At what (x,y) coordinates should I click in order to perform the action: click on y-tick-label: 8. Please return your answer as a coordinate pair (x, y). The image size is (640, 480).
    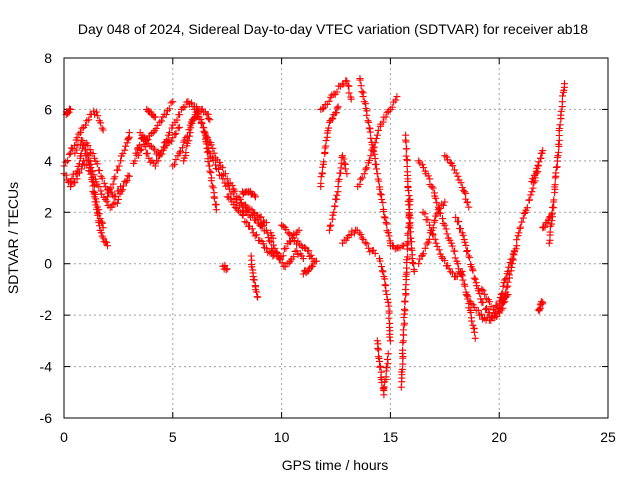
    Looking at the image, I should click on (48, 58).